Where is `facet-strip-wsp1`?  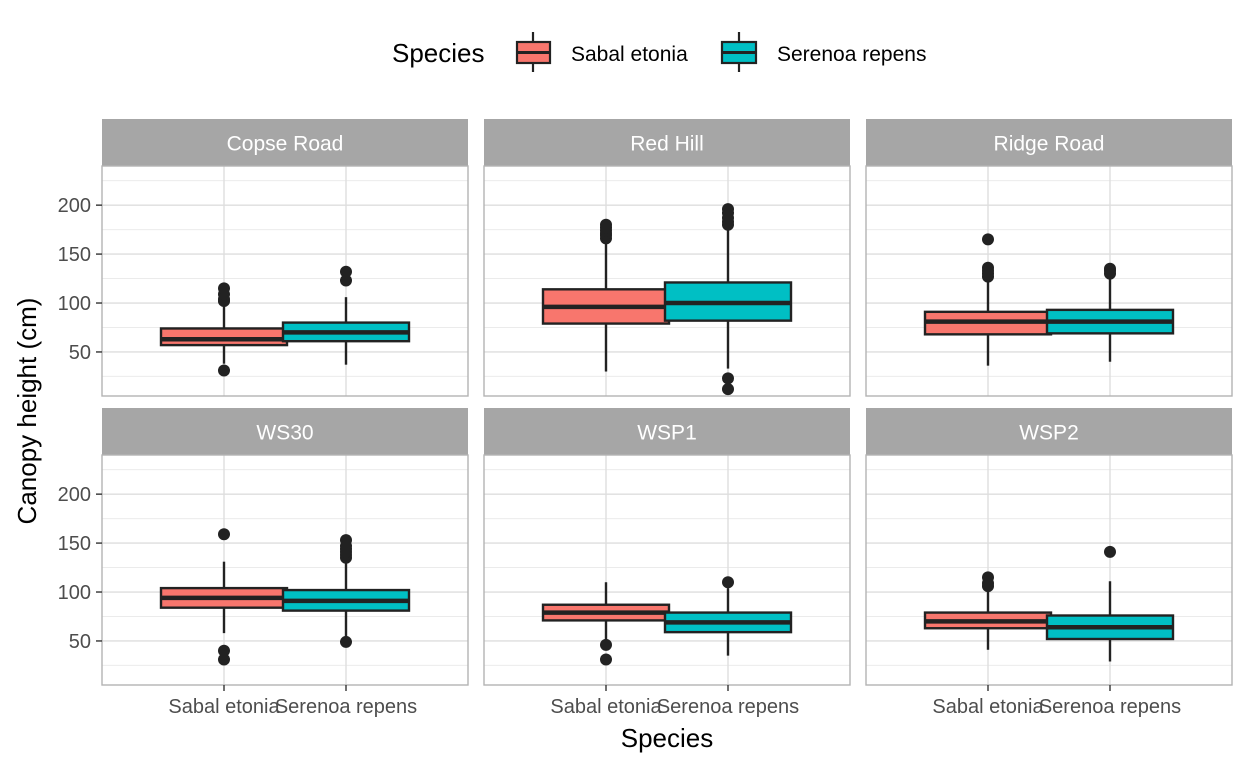
facet-strip-wsp1 is located at coordinates (667, 431).